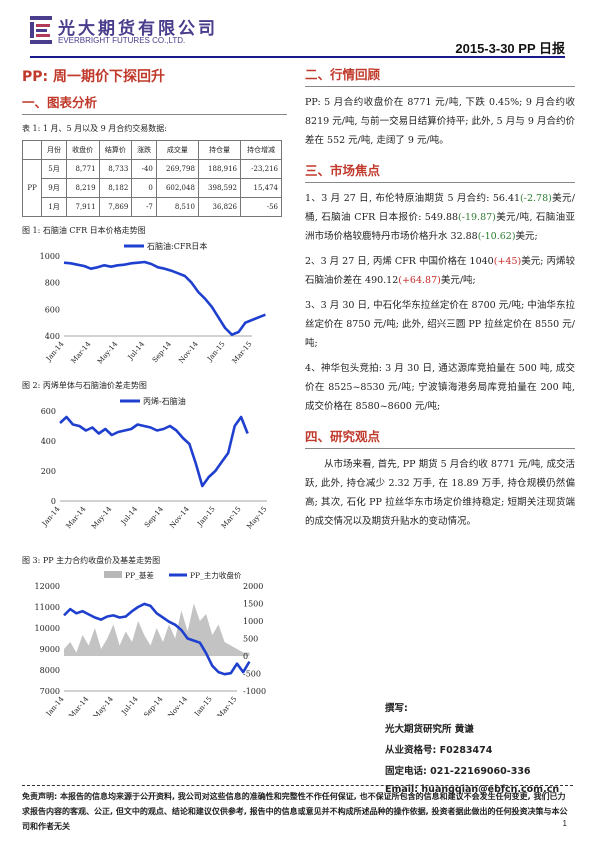 The image size is (595, 842). I want to click on table-header-cell: 收盘价, so click(82, 150).